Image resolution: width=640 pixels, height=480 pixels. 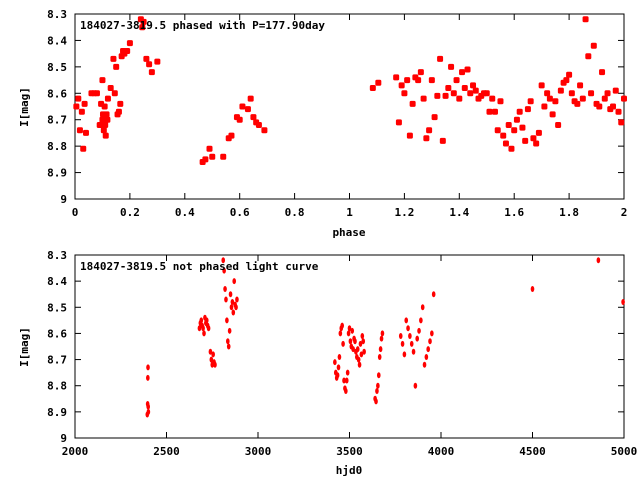 What do you see at coordinates (459, 212) in the screenshot?
I see `x-tick-label: 1.4` at bounding box center [459, 212].